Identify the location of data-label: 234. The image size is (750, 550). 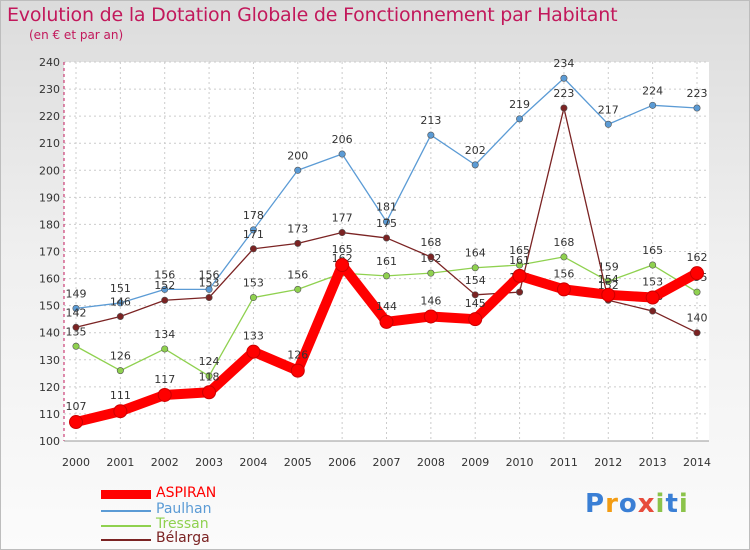
(563, 63).